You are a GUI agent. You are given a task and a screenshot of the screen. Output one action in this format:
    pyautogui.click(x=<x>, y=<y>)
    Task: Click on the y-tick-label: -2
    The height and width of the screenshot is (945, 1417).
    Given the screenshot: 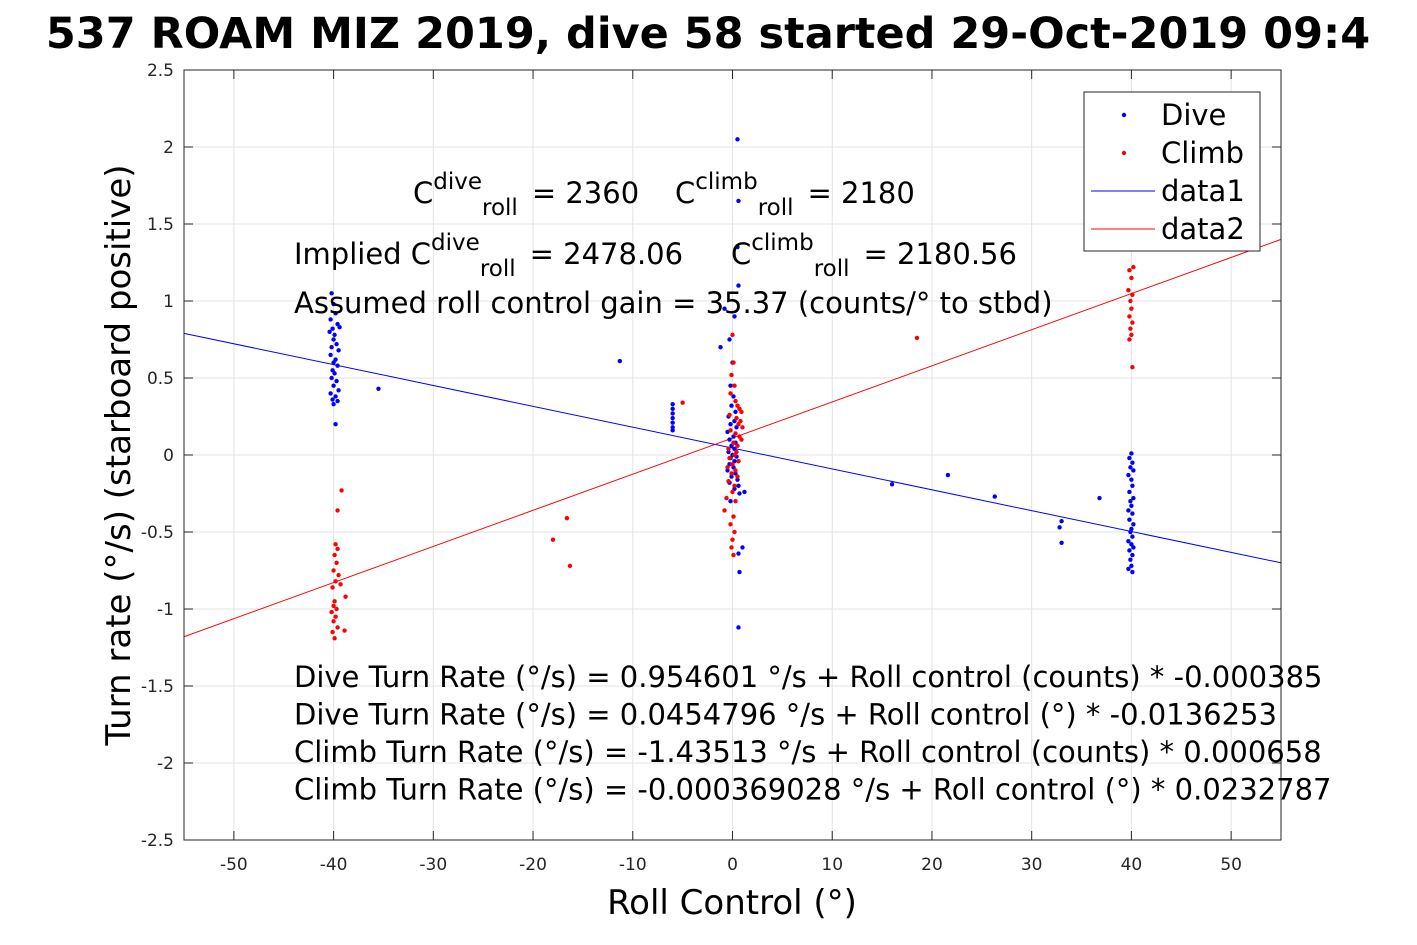 What is the action you would take?
    pyautogui.click(x=165, y=764)
    